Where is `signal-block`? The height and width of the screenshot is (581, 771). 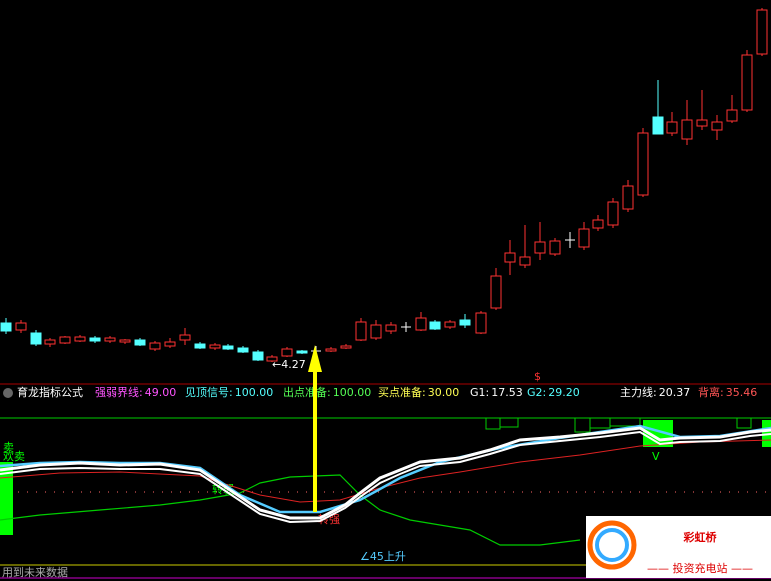
signal-block is located at coordinates (6, 498).